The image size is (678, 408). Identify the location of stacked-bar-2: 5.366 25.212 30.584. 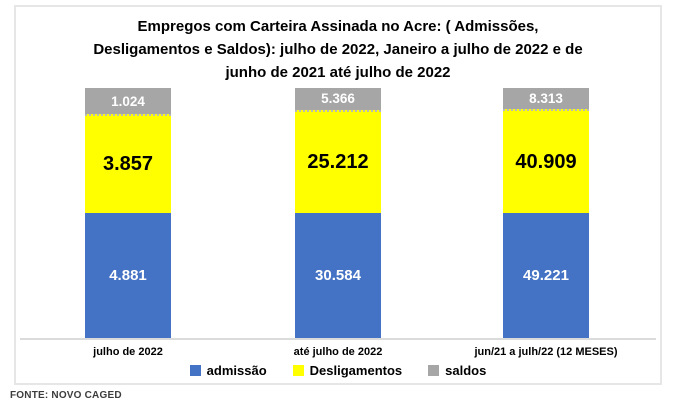
(338, 213).